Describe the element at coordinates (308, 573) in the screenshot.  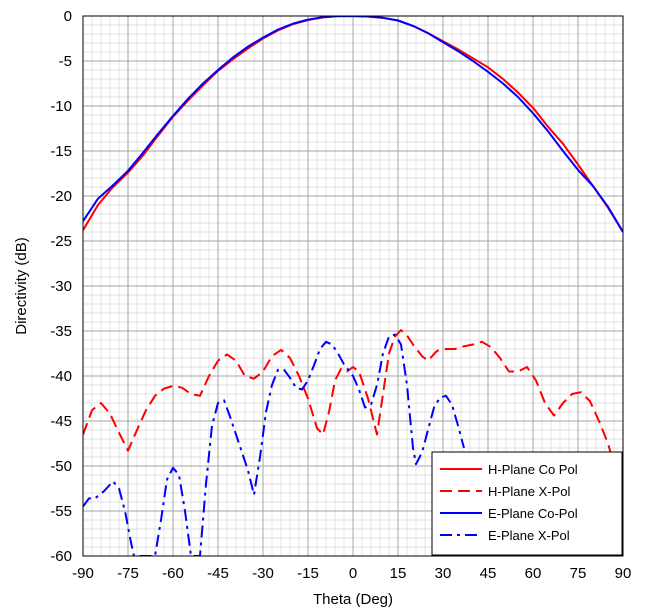
I see `x-tick-label: -15` at that location.